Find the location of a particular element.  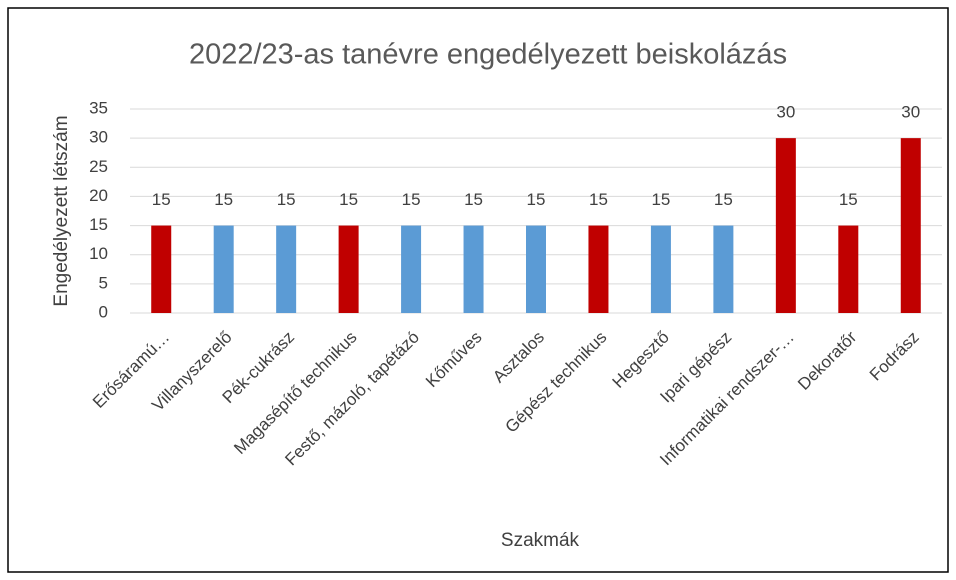

y-tick-label: 15 is located at coordinates (98, 224).